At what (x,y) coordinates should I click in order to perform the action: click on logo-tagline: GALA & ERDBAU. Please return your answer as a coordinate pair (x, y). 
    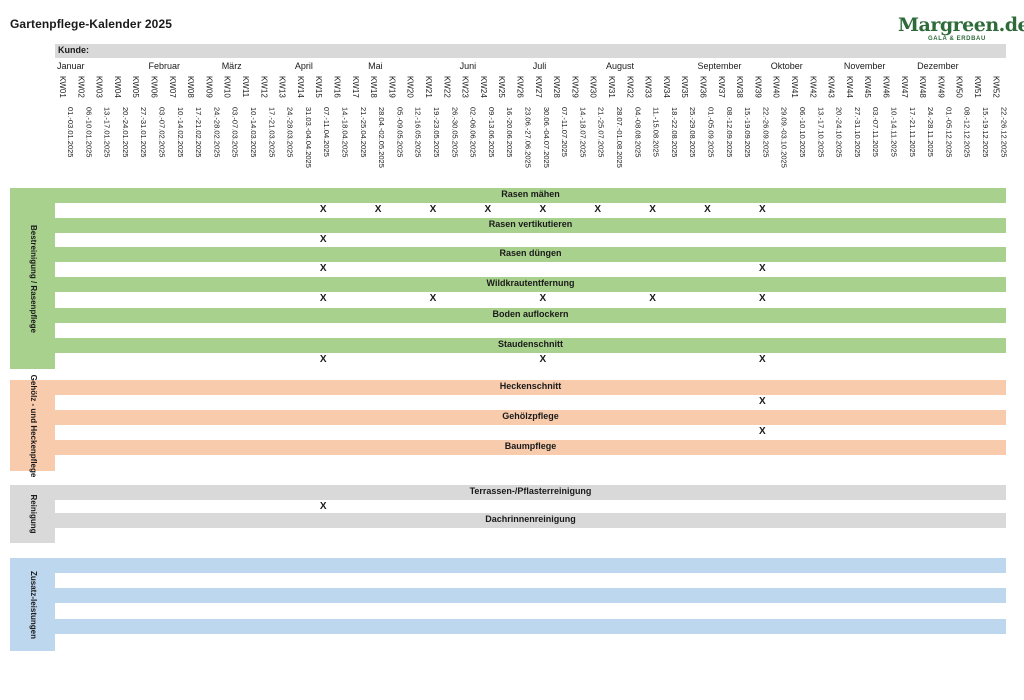
    Looking at the image, I should click on (957, 39).